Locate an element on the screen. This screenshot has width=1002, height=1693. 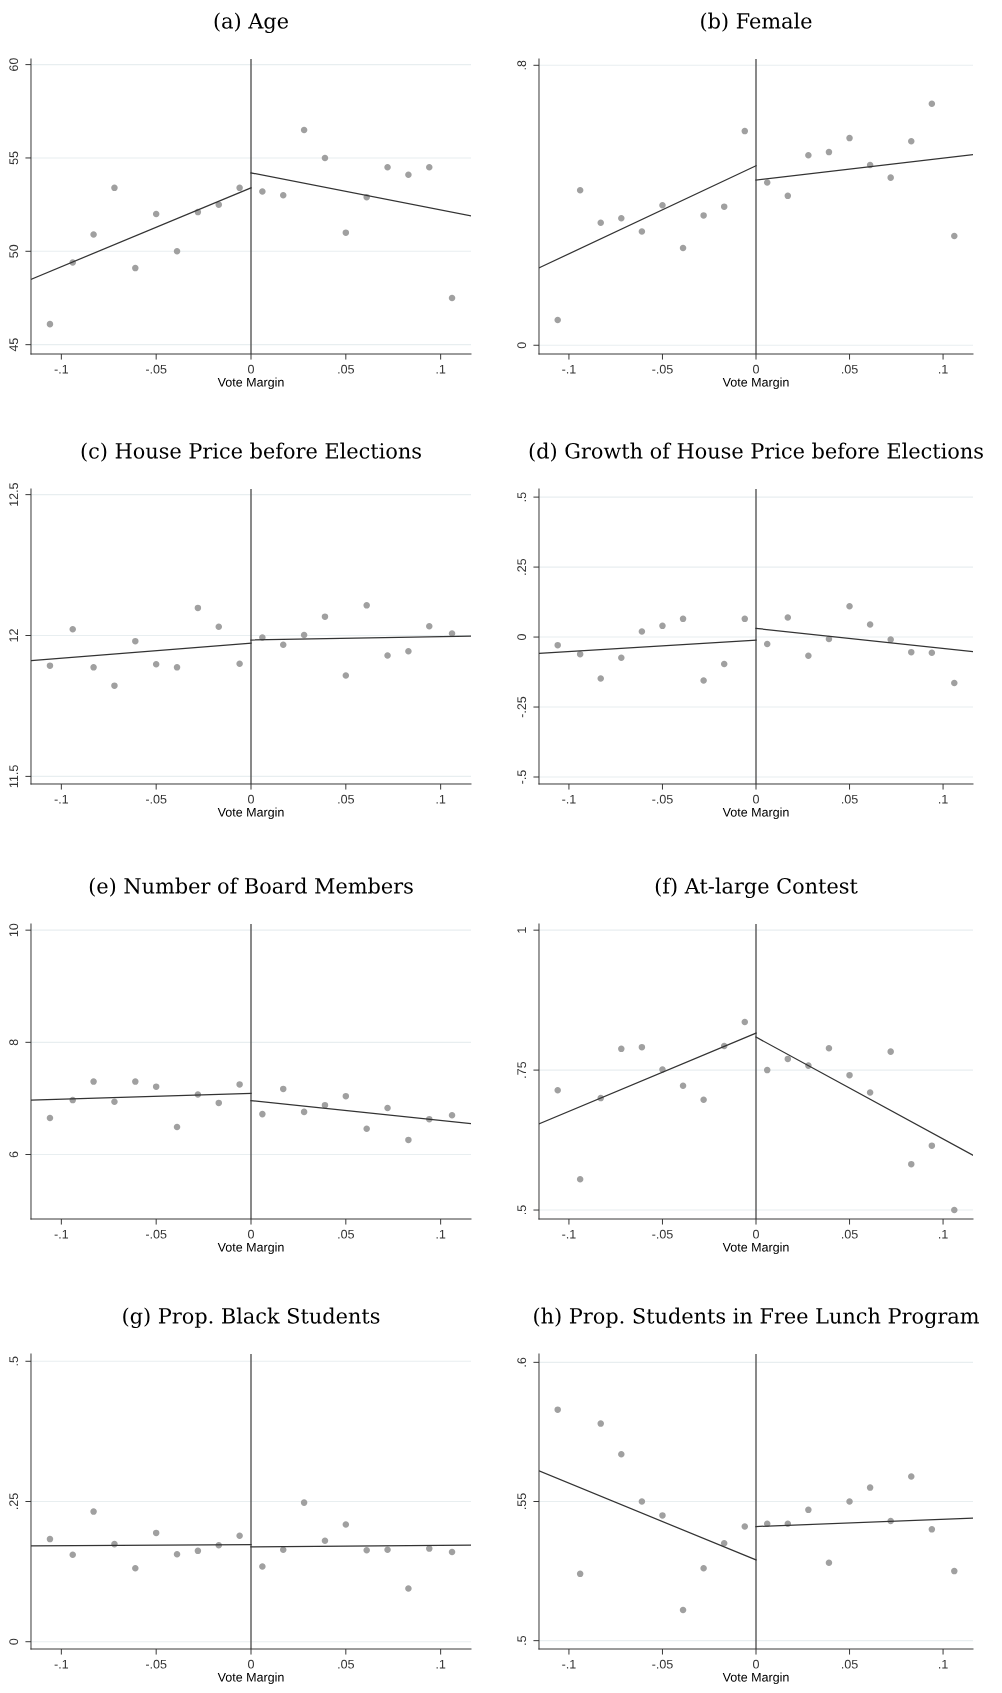
y-tick-label: 1 is located at coordinates (521, 930).